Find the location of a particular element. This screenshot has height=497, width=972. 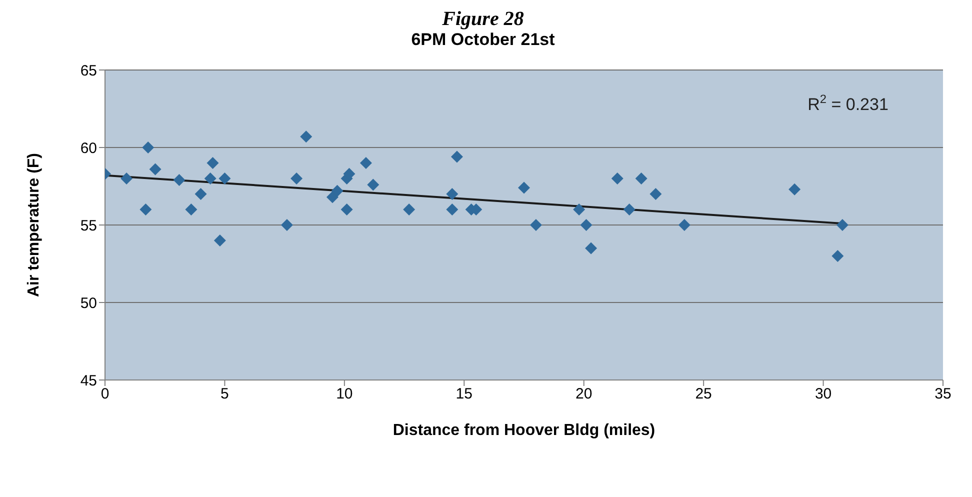

x-tick-label: 25 is located at coordinates (703, 394).